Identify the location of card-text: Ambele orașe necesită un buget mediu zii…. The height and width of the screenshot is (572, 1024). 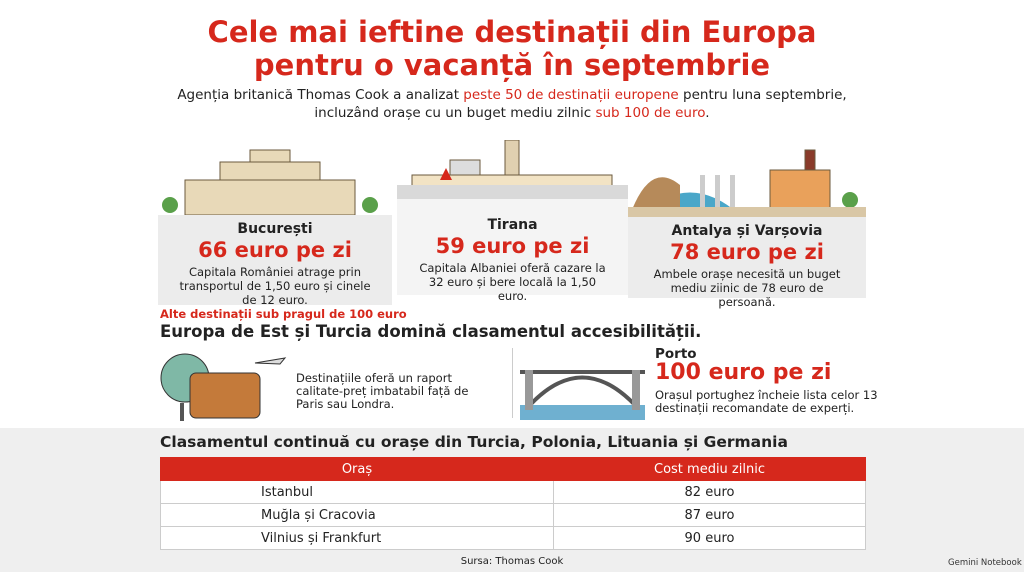
(747, 288).